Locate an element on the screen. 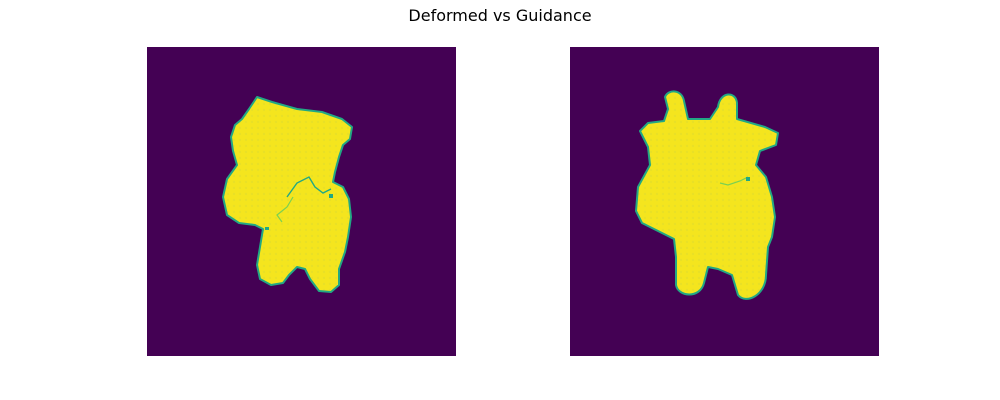 The width and height of the screenshot is (1000, 400). deformed-cow-silhouette is located at coordinates (287, 194).